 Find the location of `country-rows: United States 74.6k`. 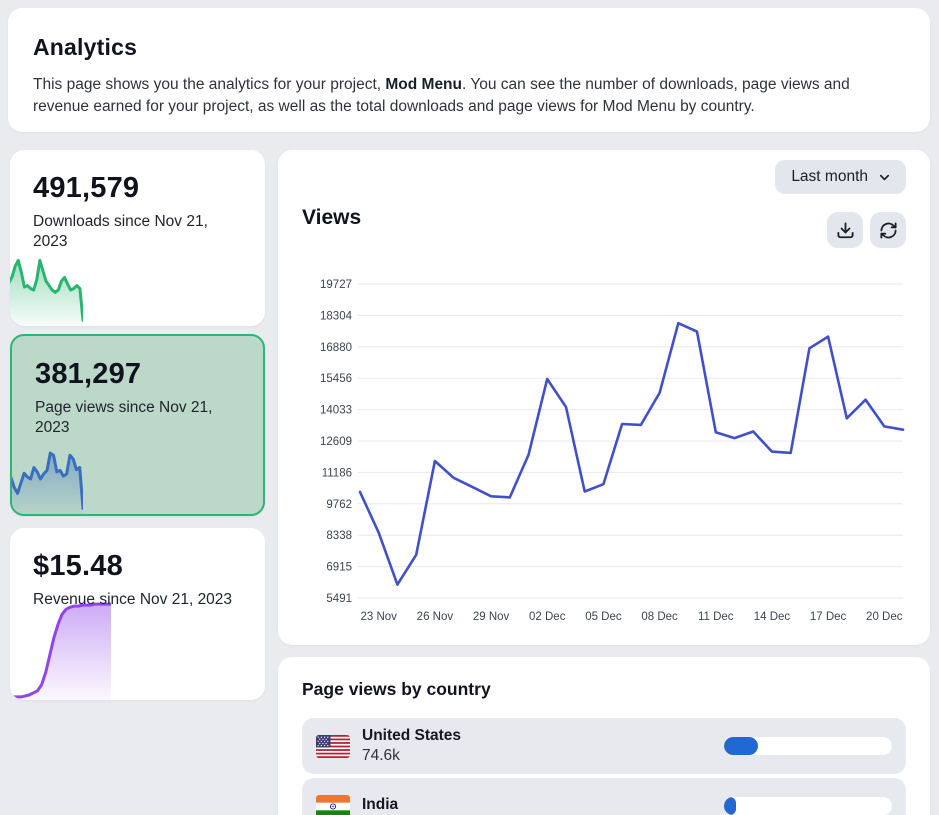

country-rows: United States 74.6k is located at coordinates (604, 766).